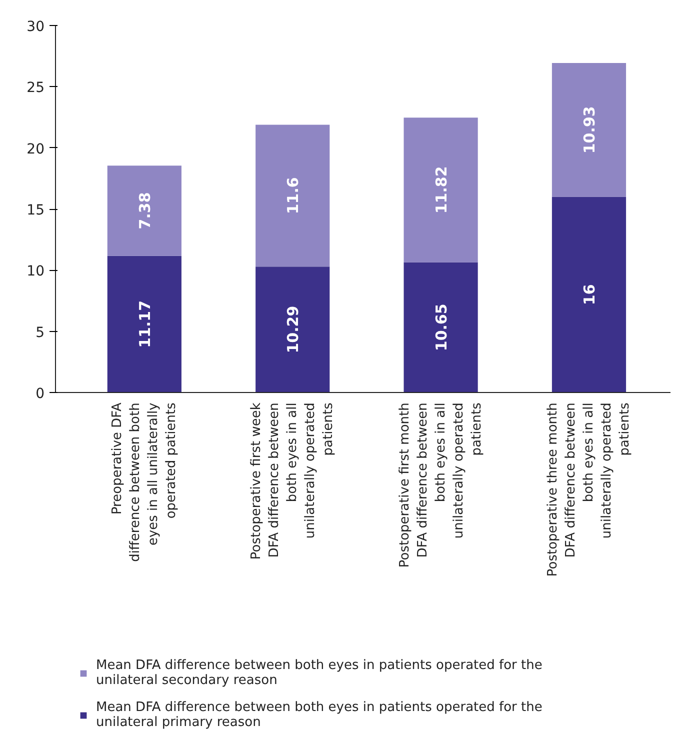 The image size is (678, 734). What do you see at coordinates (40, 332) in the screenshot?
I see `y-tick-label: 5` at bounding box center [40, 332].